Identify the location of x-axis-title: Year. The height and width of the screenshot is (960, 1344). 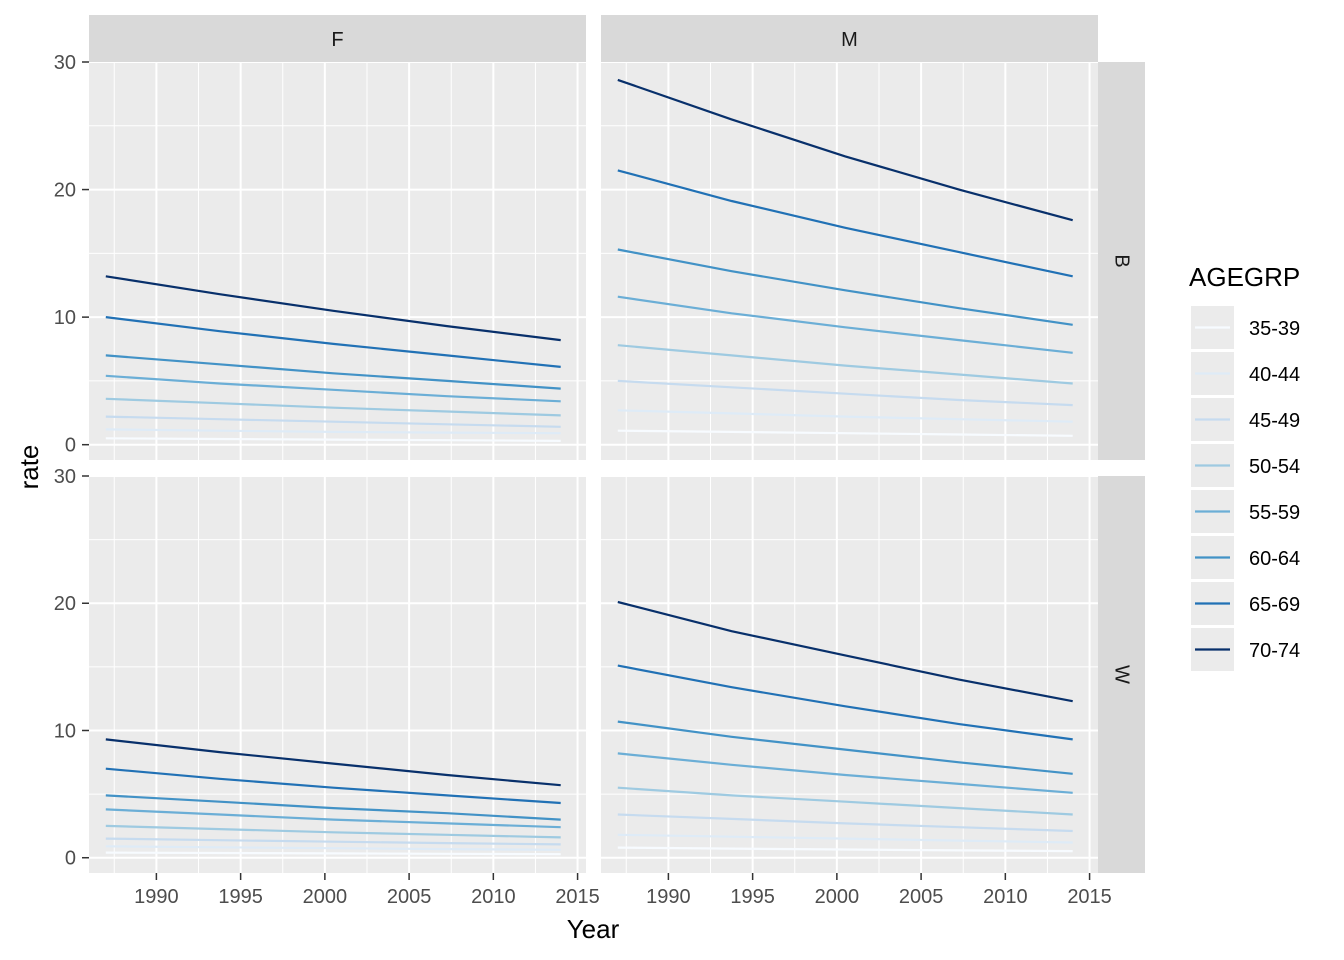
(593, 929).